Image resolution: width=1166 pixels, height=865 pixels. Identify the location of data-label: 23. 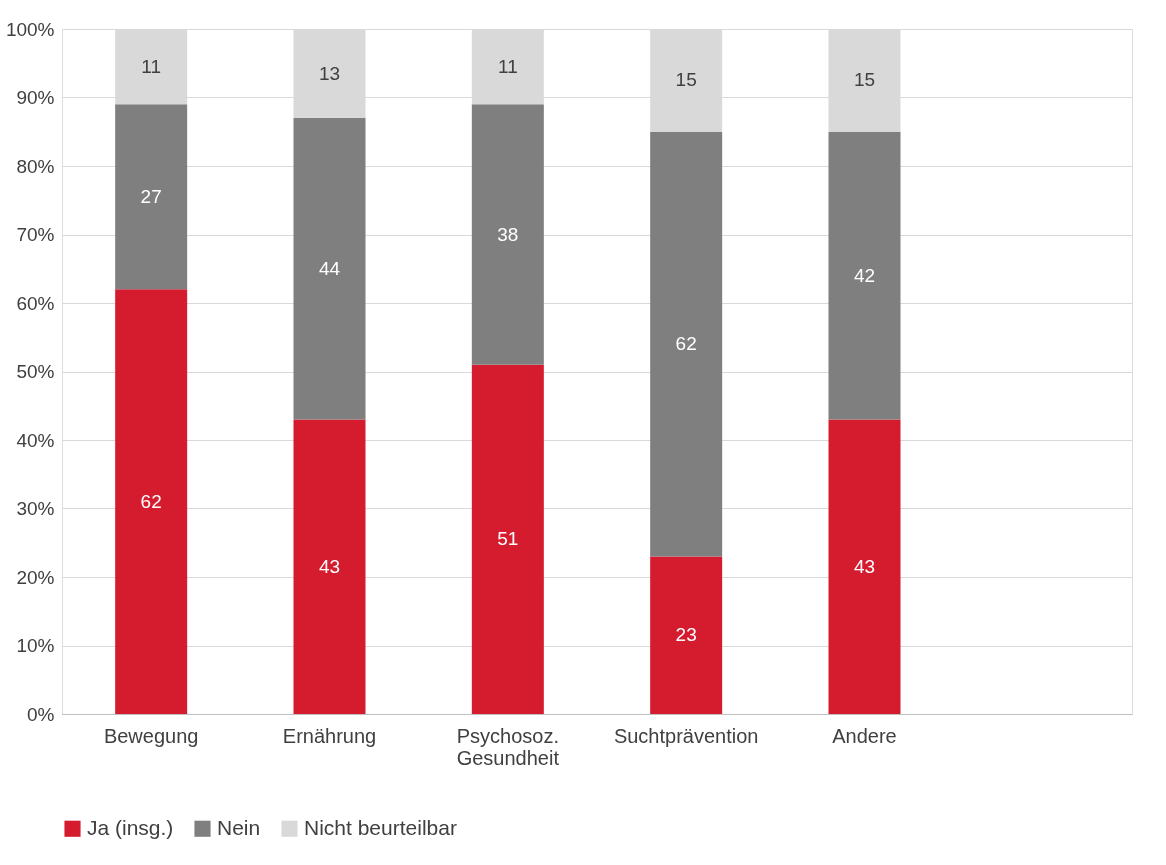
(686, 635).